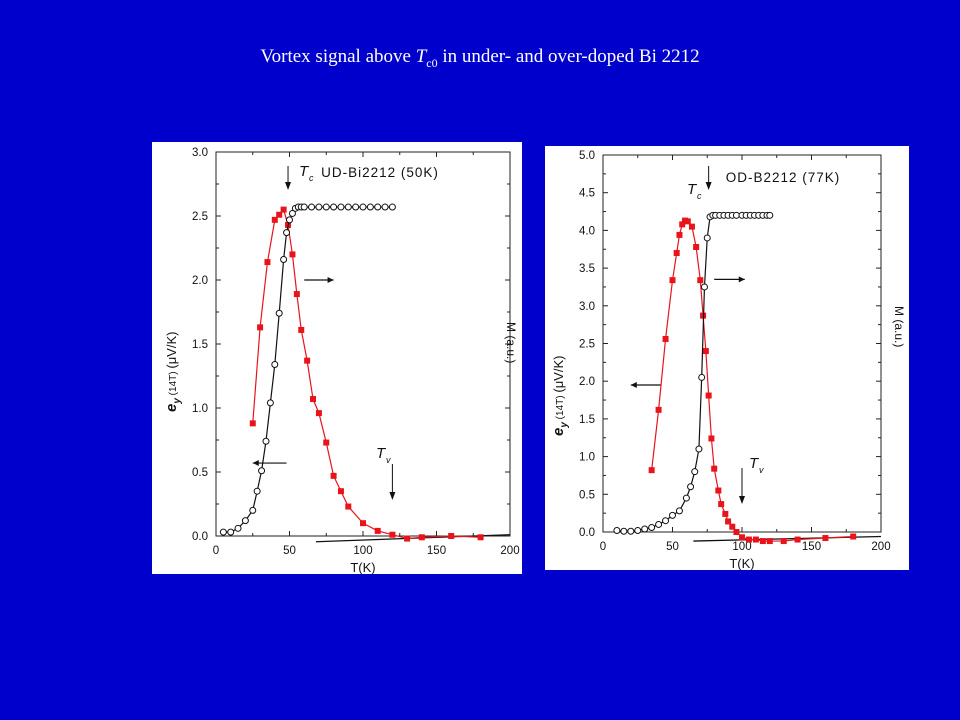  I want to click on y-tick-label: 3.0, so click(587, 307).